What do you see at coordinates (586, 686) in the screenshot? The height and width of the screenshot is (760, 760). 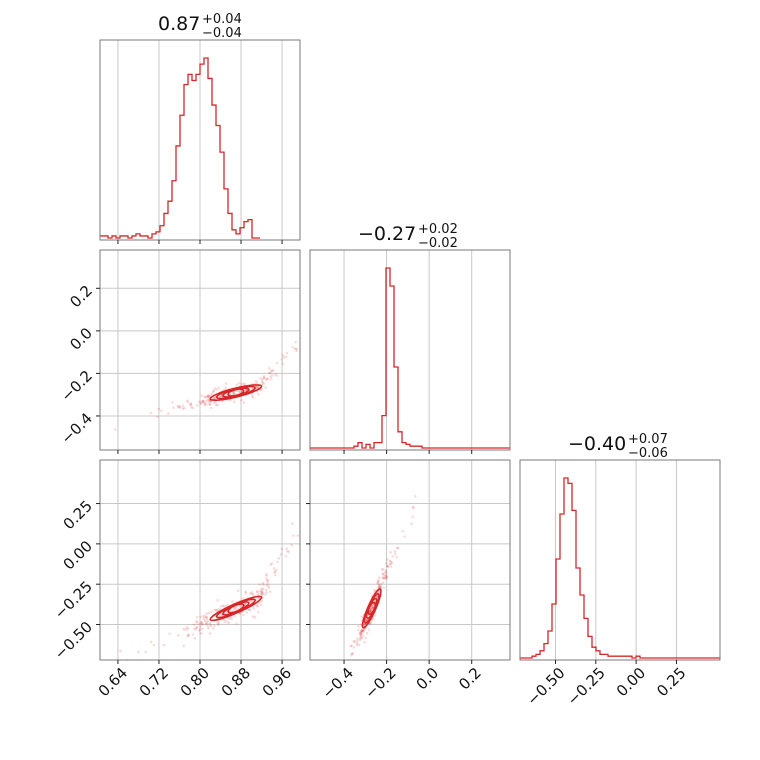 I see `x-tick-label: −0.25` at bounding box center [586, 686].